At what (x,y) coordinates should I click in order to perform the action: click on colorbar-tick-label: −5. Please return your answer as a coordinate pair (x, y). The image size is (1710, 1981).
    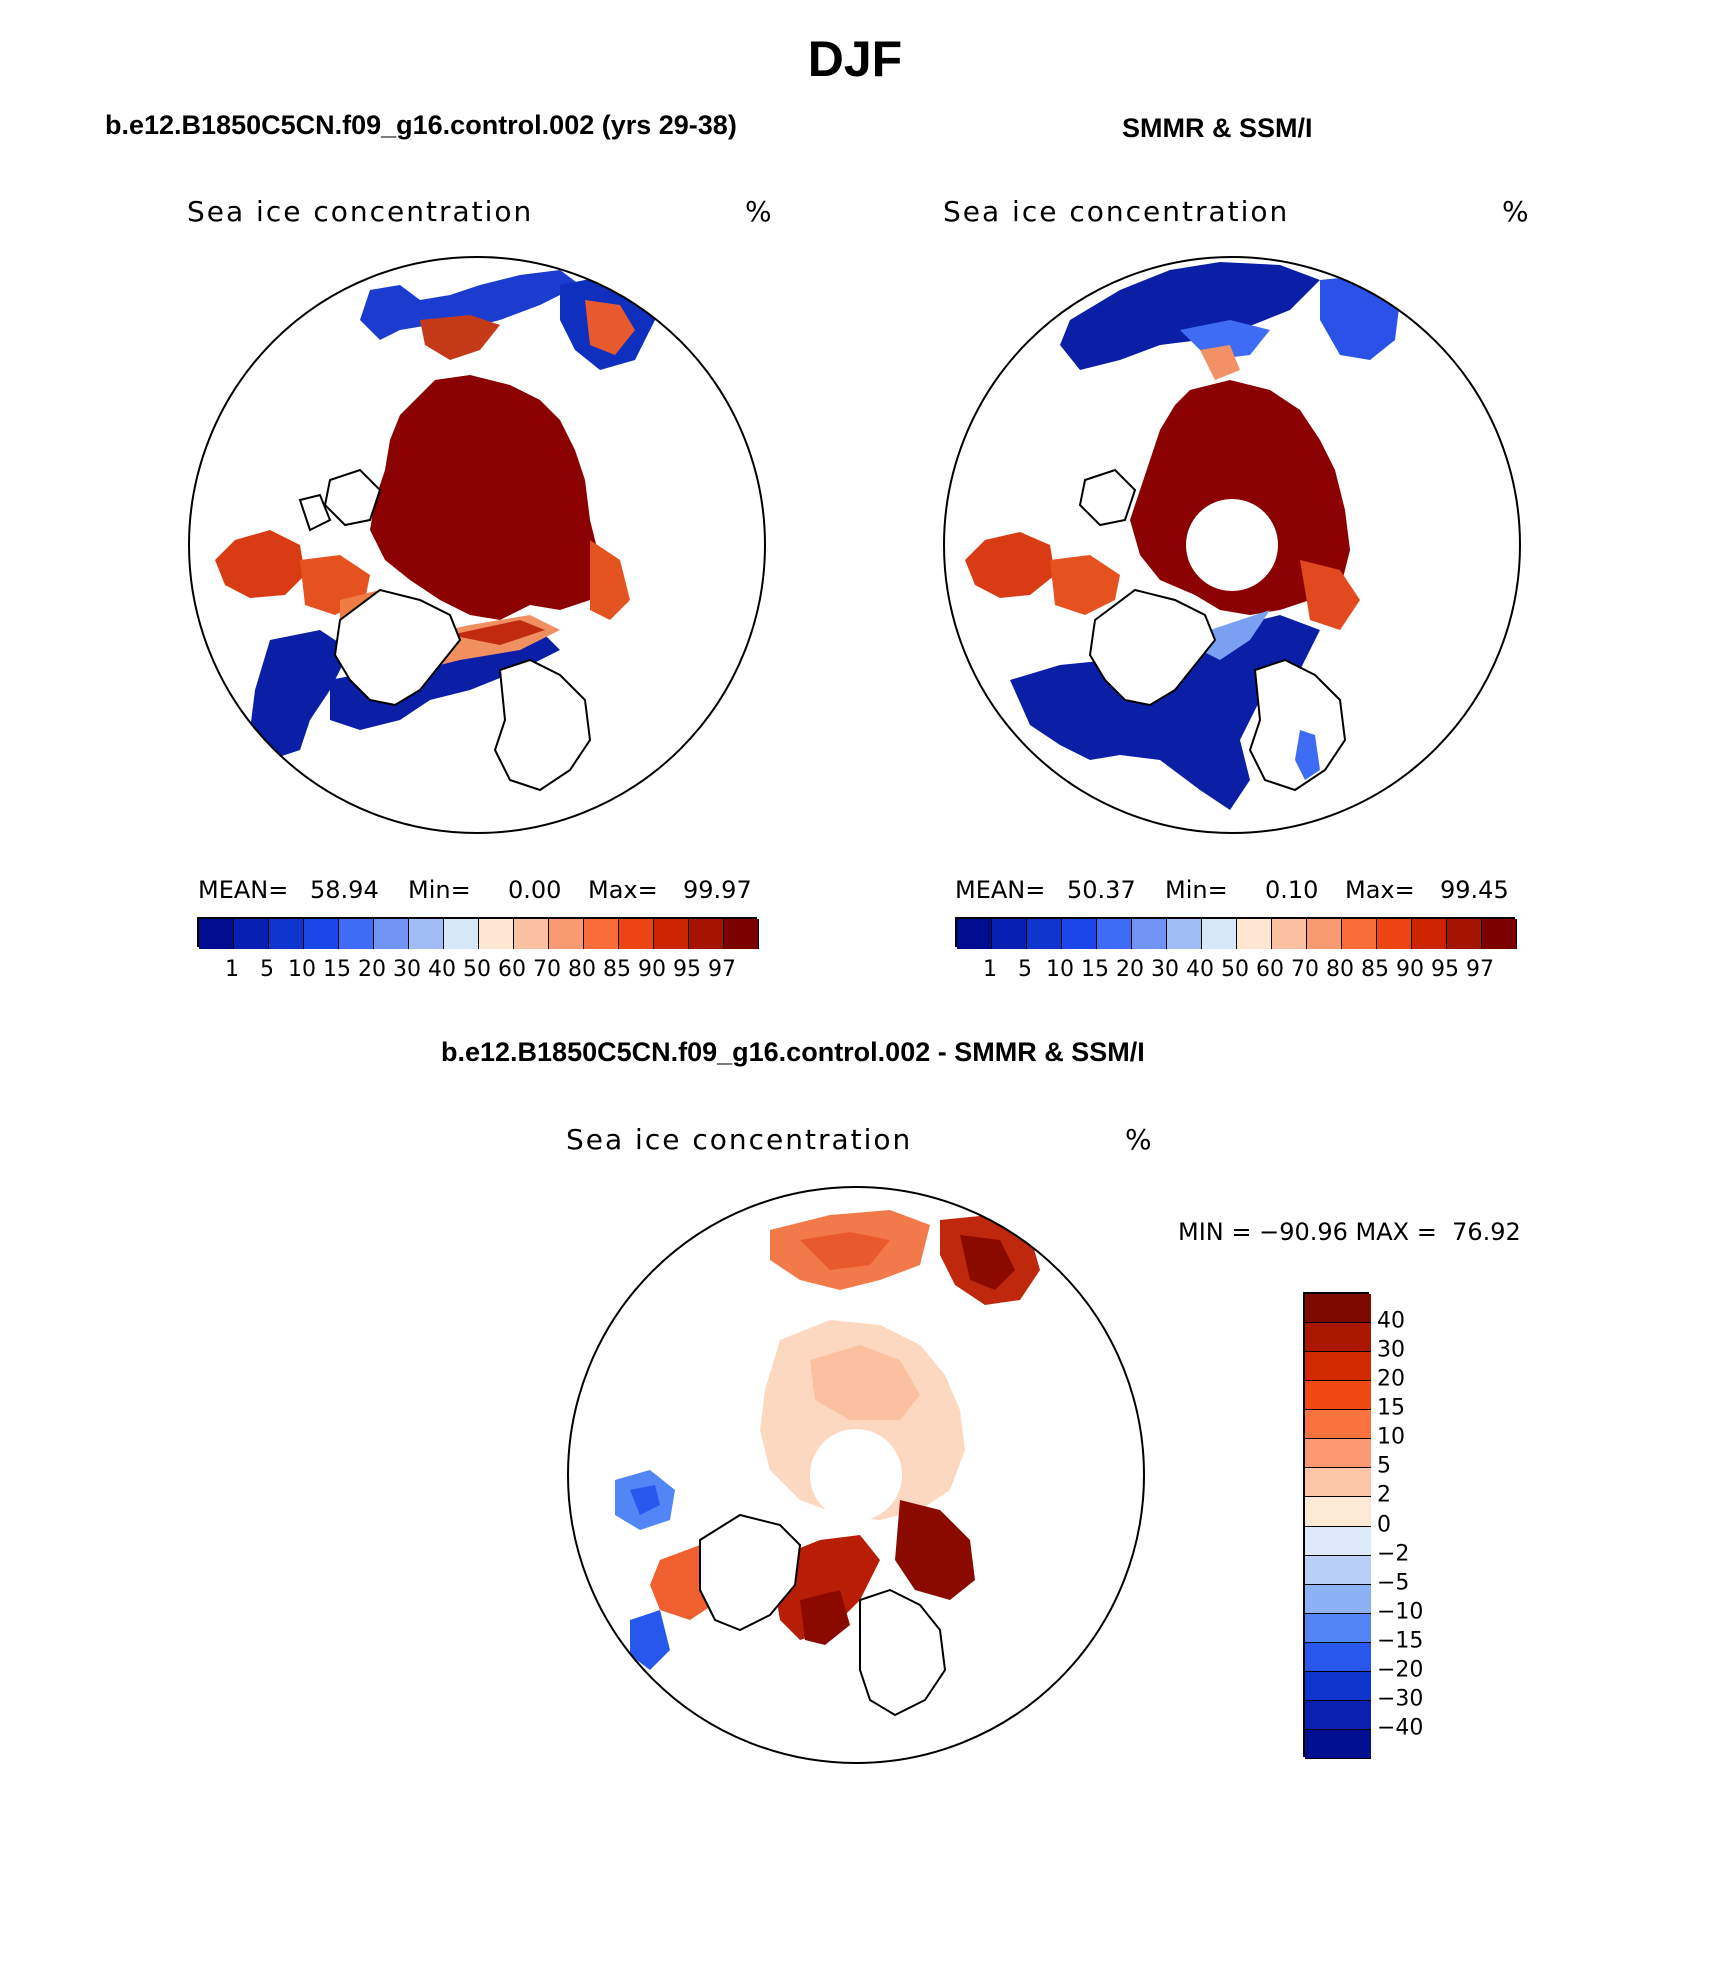
    Looking at the image, I should click on (1393, 1583).